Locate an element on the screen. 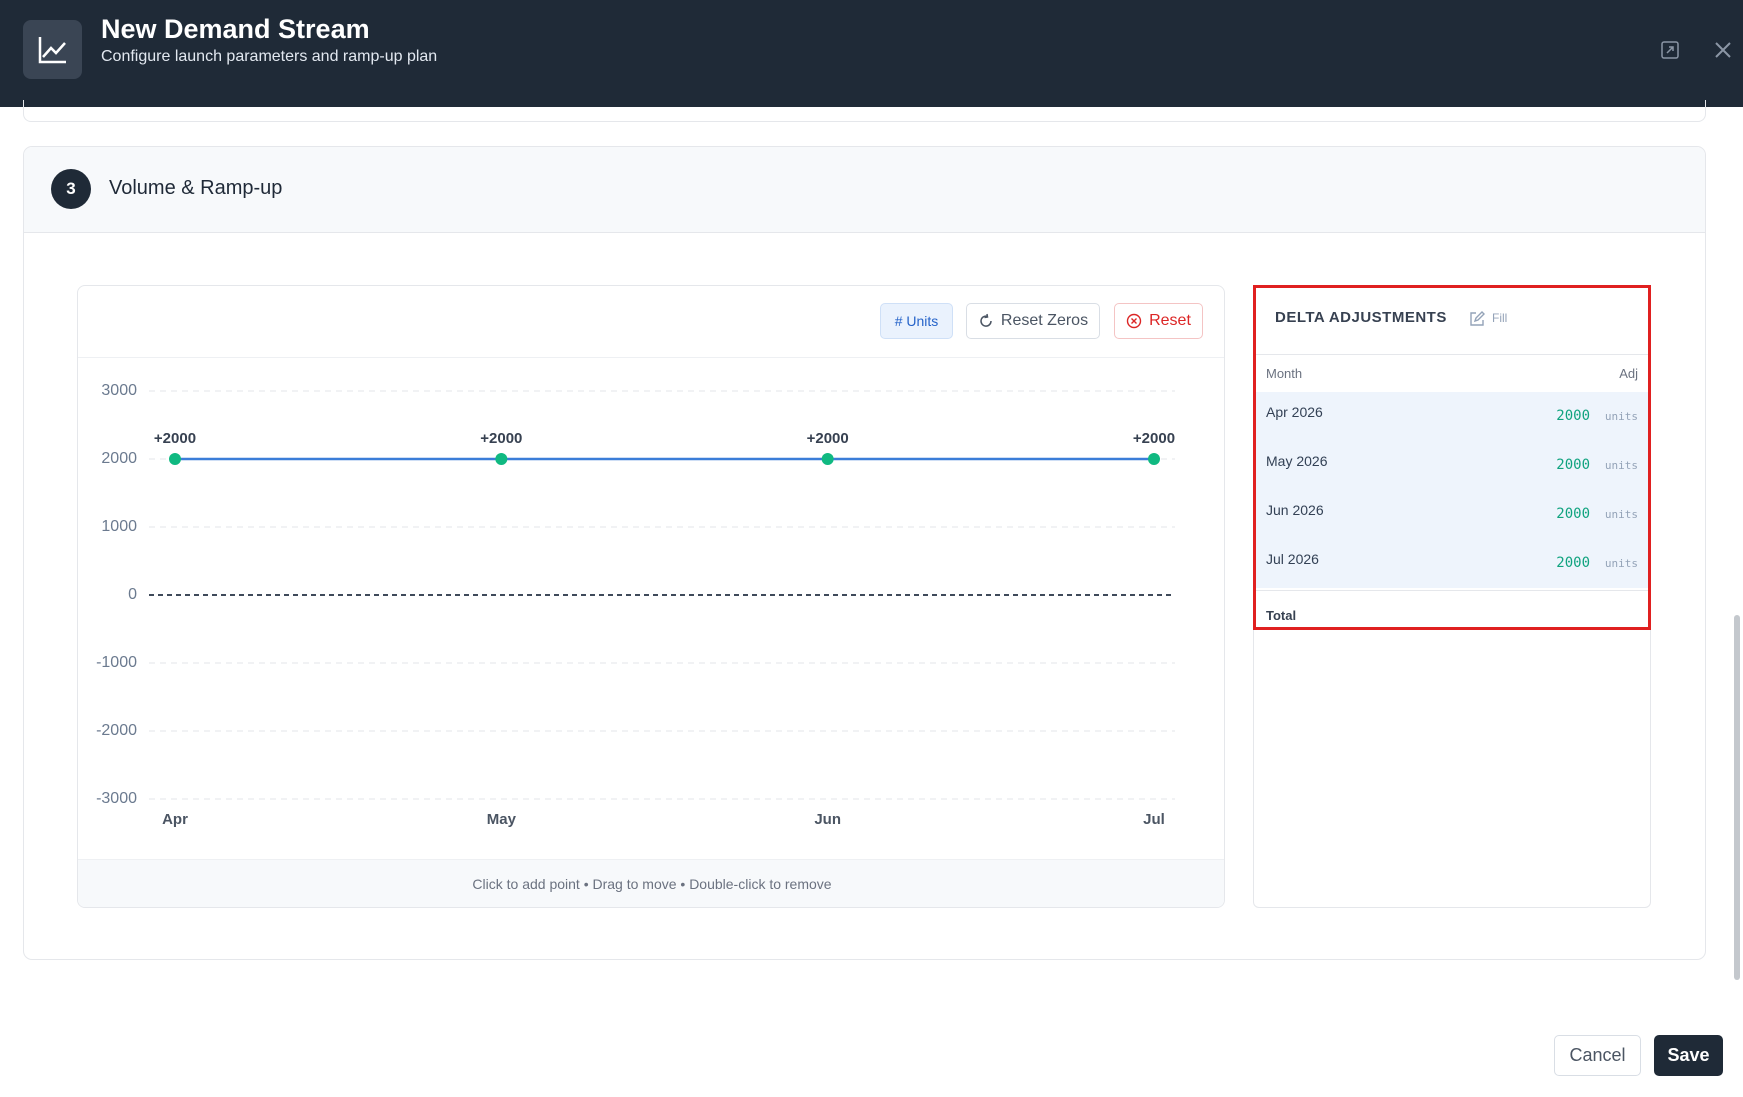 The height and width of the screenshot is (1097, 1743). save-button: Save is located at coordinates (1688, 1055).